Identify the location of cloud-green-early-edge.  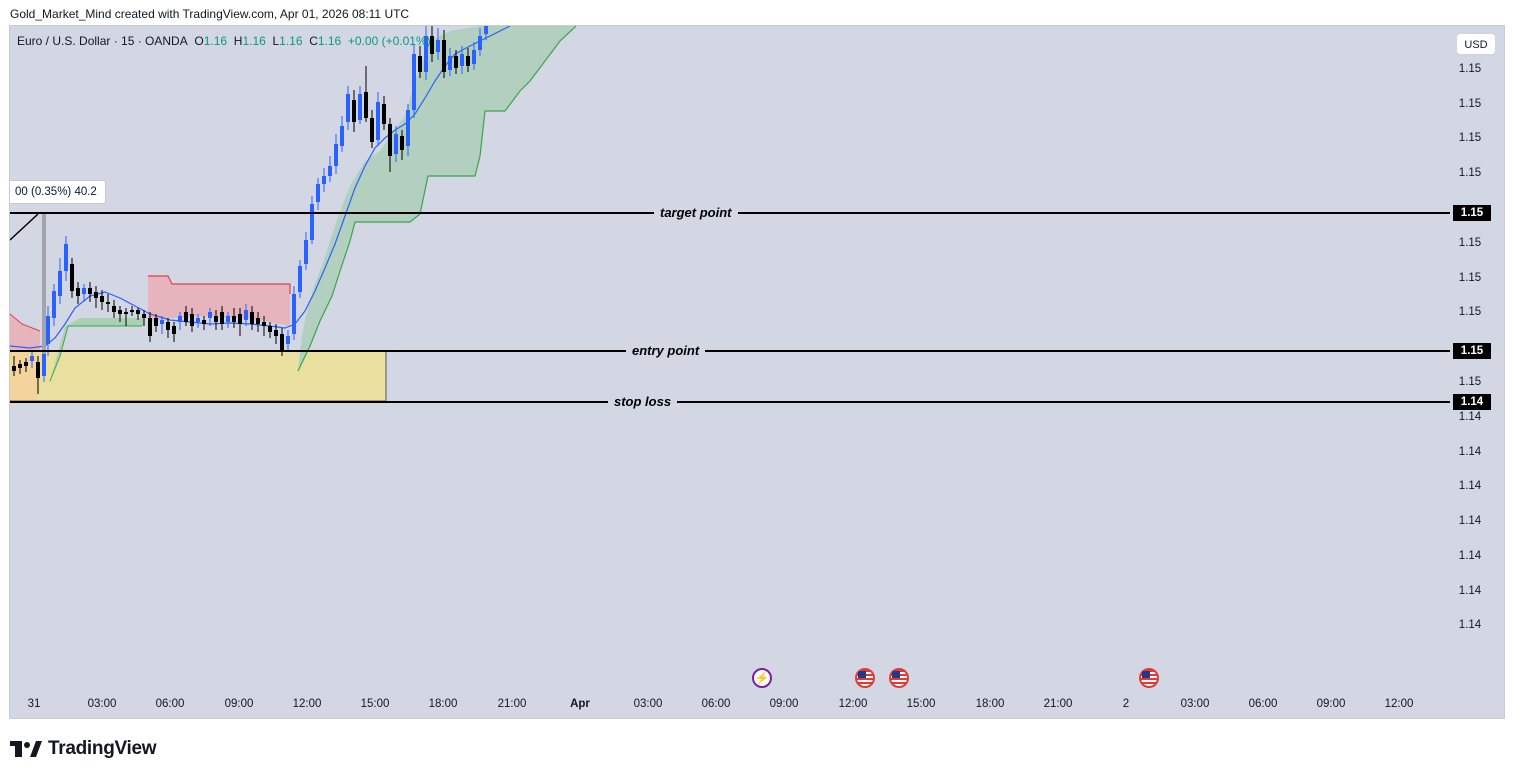
(95, 353).